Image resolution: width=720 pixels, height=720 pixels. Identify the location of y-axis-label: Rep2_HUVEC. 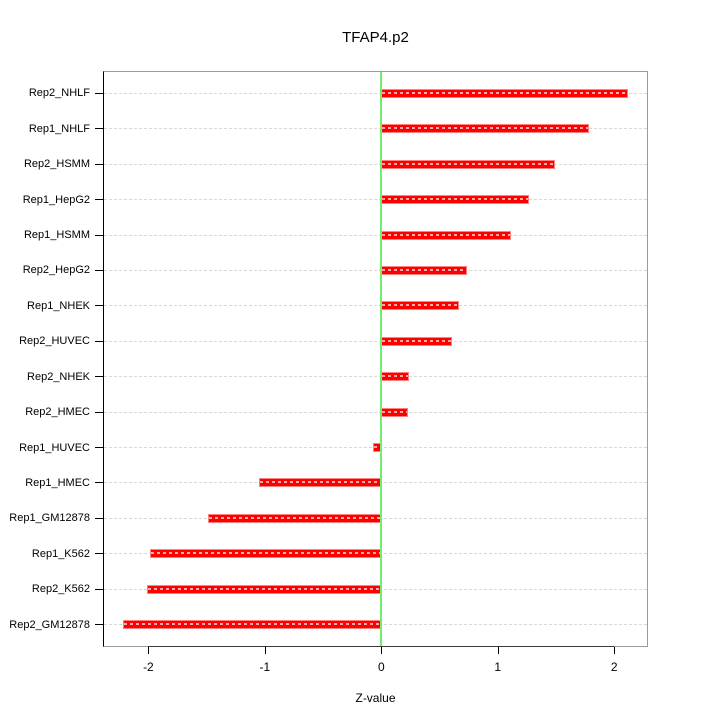
(54, 341).